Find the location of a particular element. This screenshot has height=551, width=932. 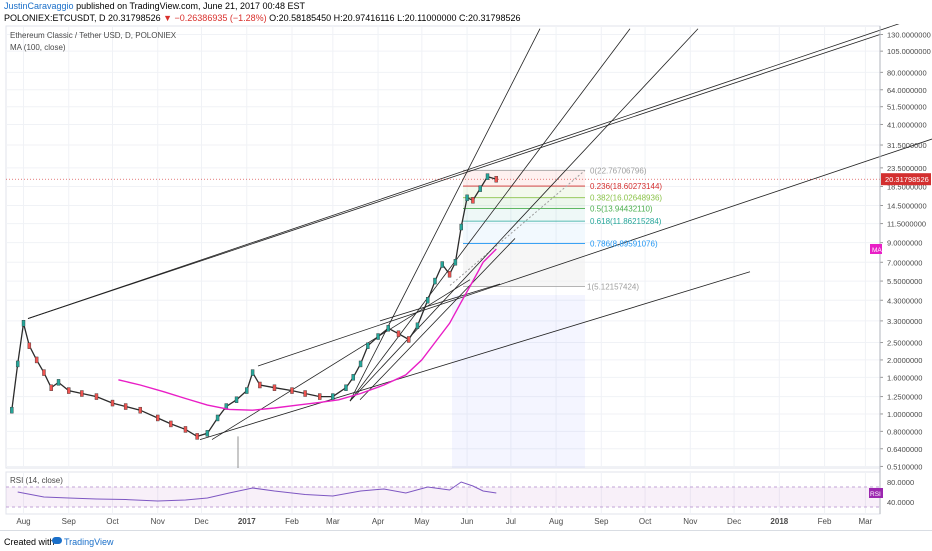

fib-level-label: 0.786(8.89591076) is located at coordinates (624, 244).